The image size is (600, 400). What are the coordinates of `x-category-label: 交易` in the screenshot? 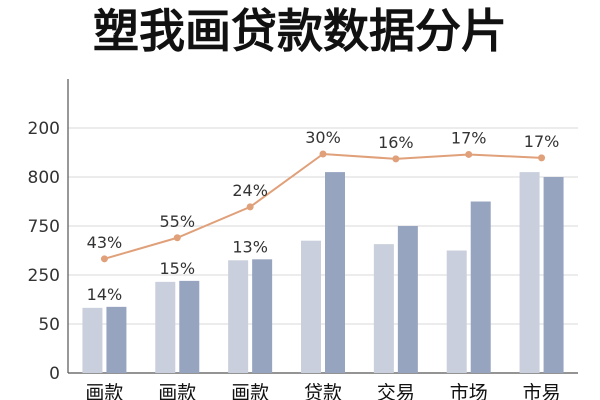 It's located at (396, 391).